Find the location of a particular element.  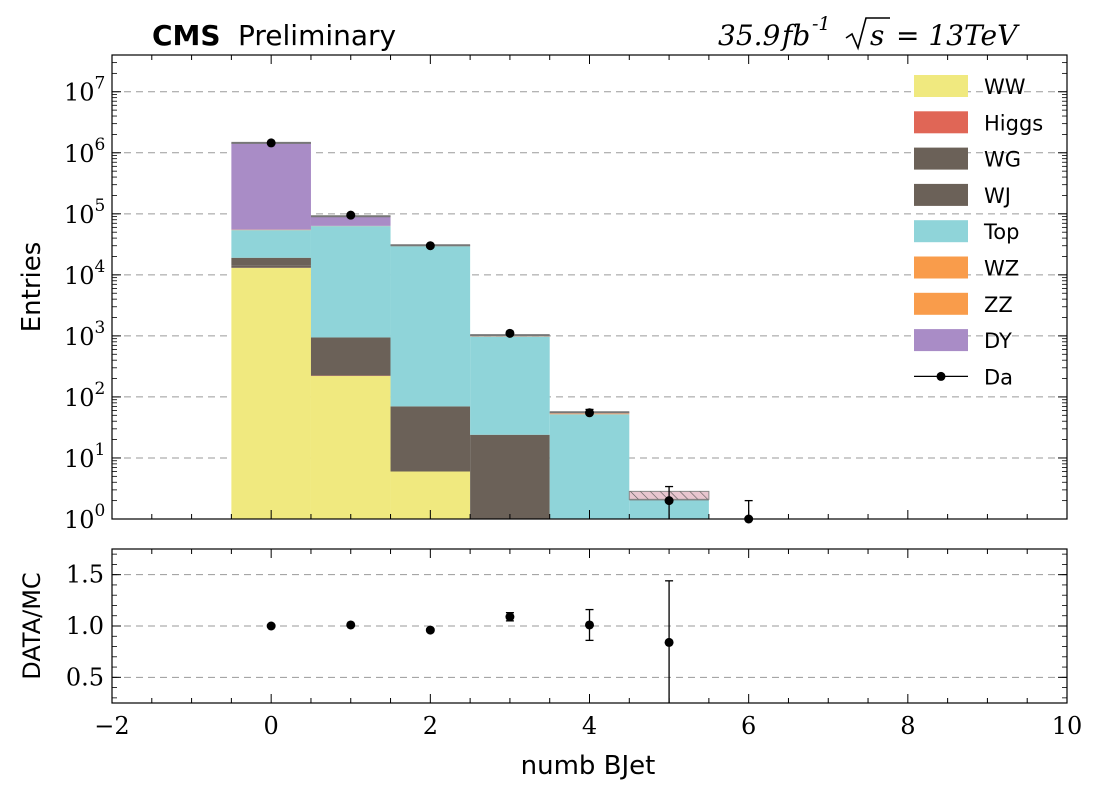

y-tick-exponent: 6 is located at coordinates (100, 145).